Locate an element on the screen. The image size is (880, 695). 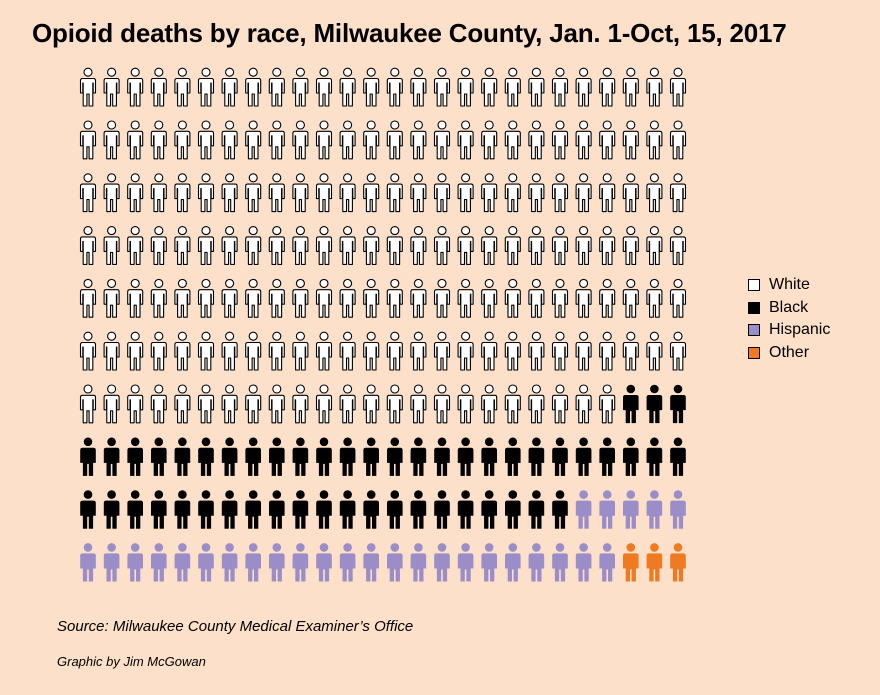
person-icon-other is located at coordinates (654, 562).